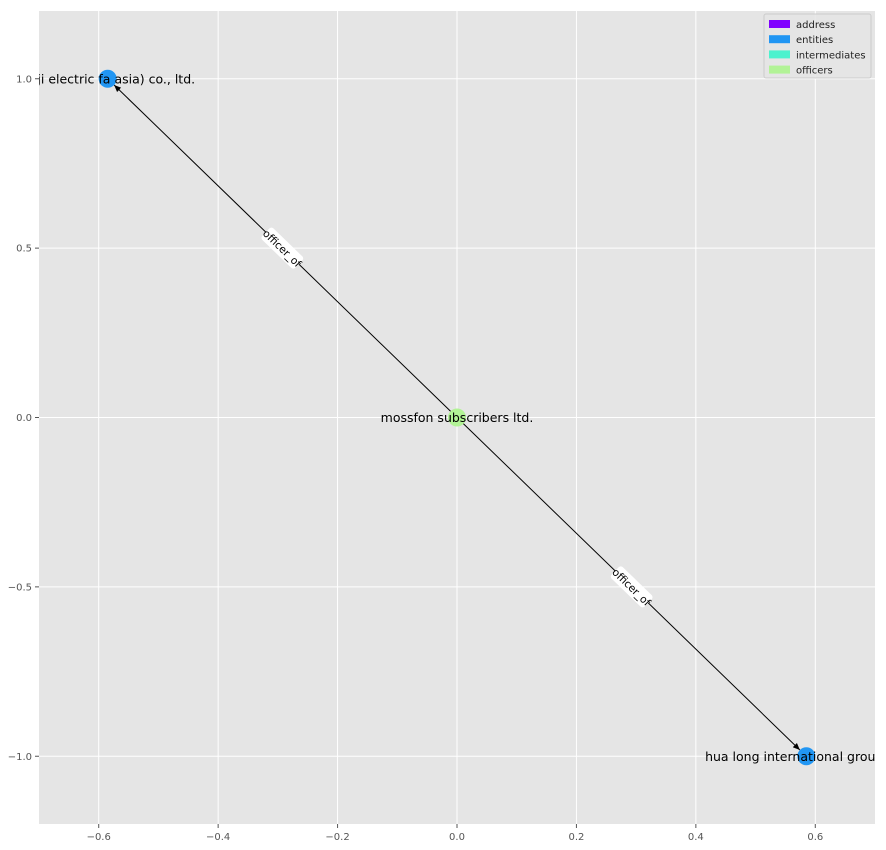  What do you see at coordinates (815, 25) in the screenshot?
I see `legend-label: address` at bounding box center [815, 25].